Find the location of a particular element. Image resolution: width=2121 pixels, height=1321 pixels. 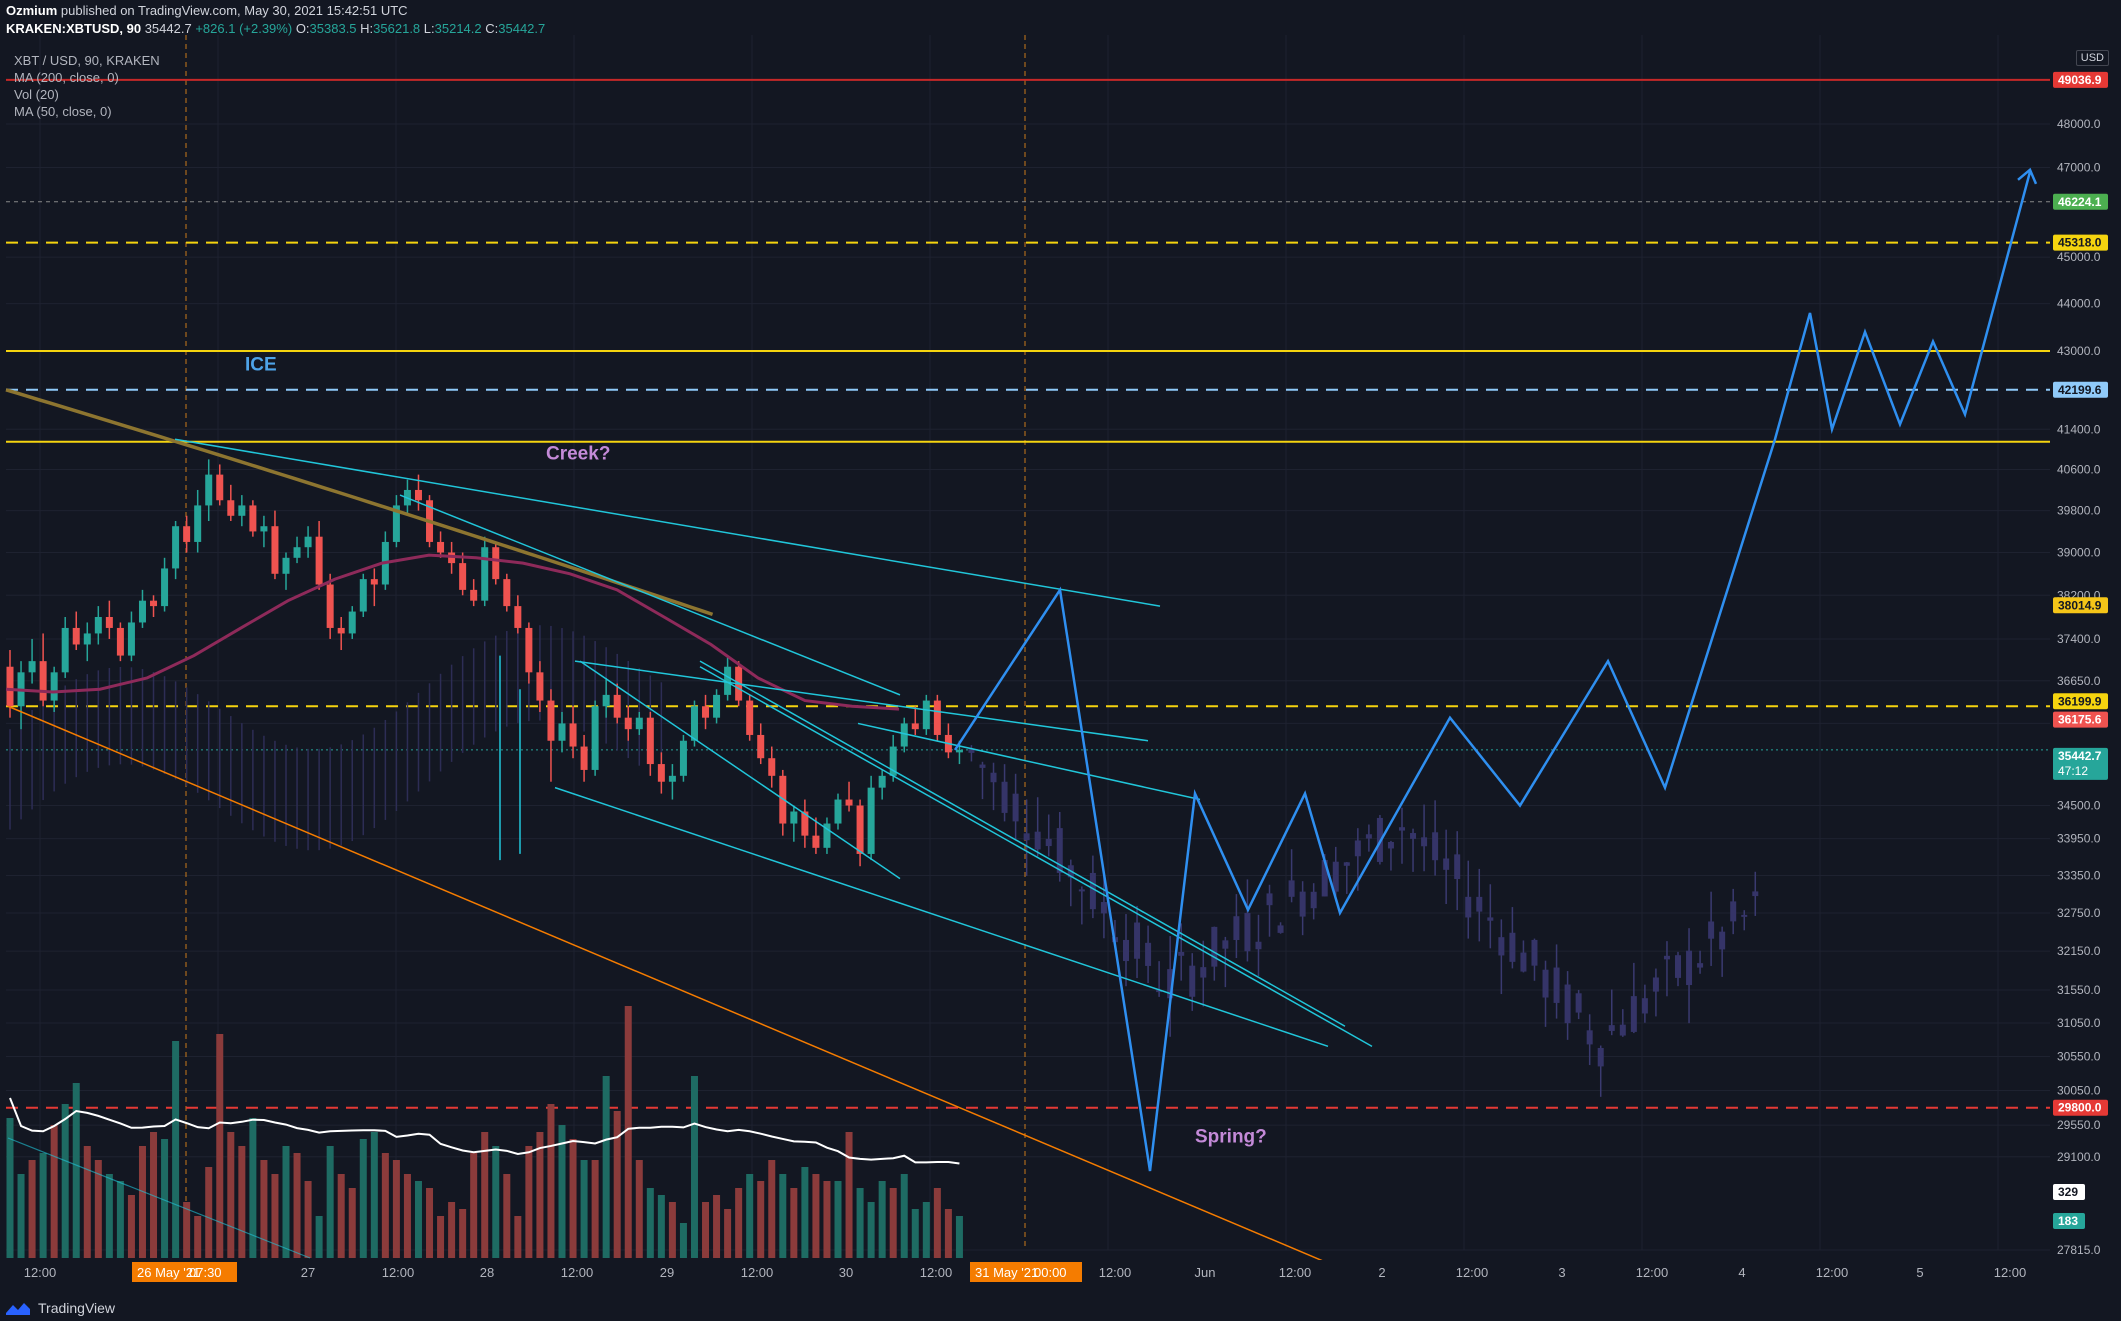

time-marker-label: 31 May '21 is located at coordinates (1006, 1272).